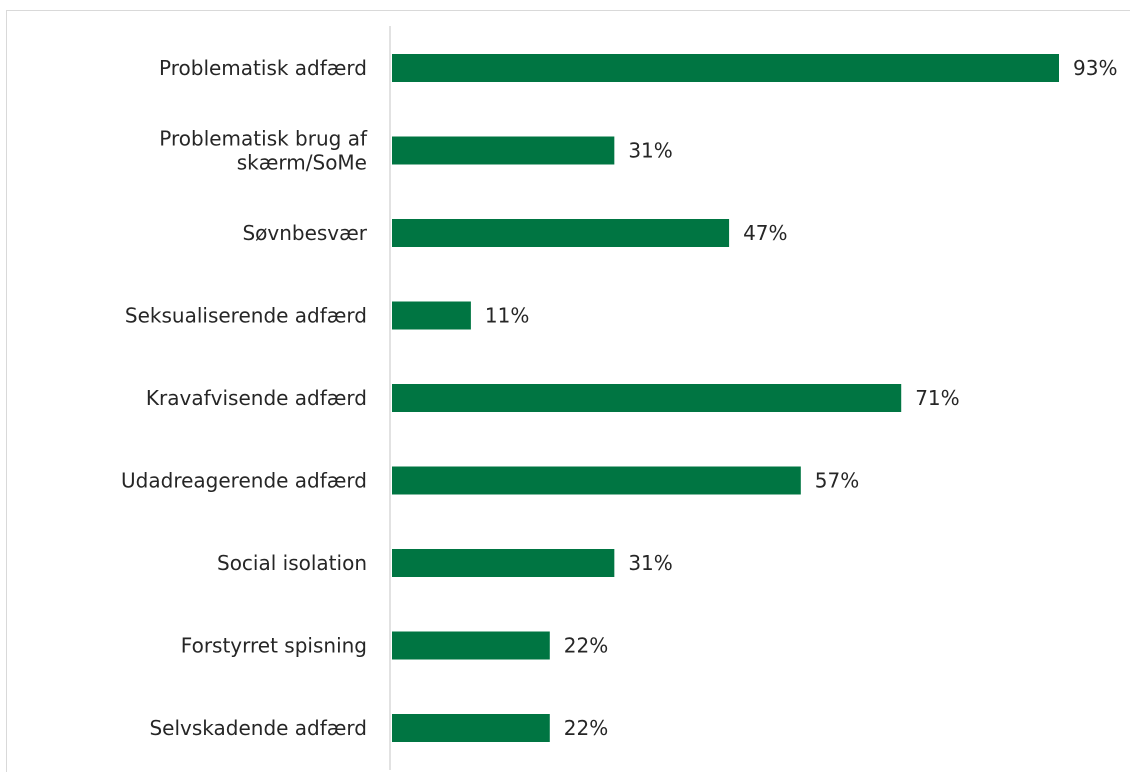 This screenshot has width=1132, height=775. Describe the element at coordinates (246, 316) in the screenshot. I see `category-label: Seksualiserende adfærd` at that location.